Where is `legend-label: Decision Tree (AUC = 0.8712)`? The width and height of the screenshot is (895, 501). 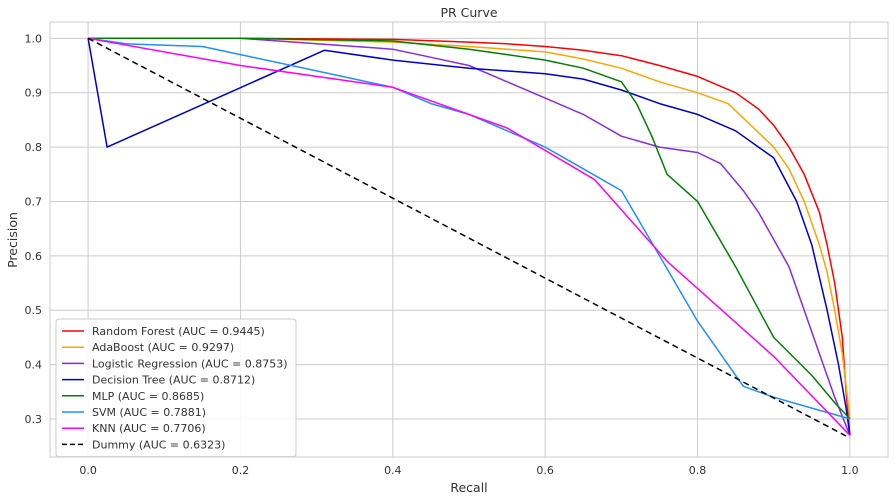 legend-label: Decision Tree (AUC = 0.8712) is located at coordinates (173, 380).